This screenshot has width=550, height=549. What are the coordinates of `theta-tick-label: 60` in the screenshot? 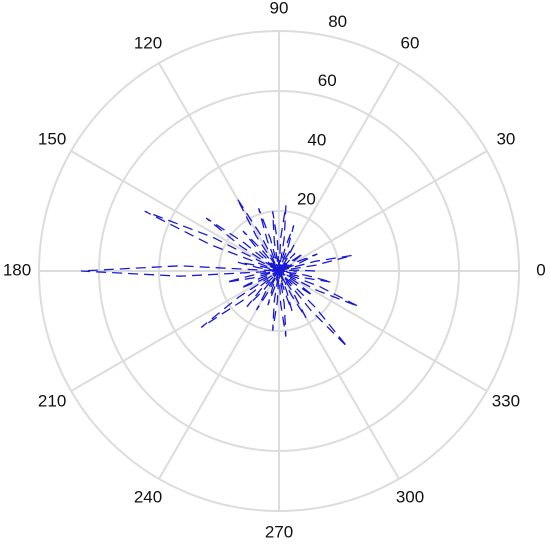 It's located at (410, 43).